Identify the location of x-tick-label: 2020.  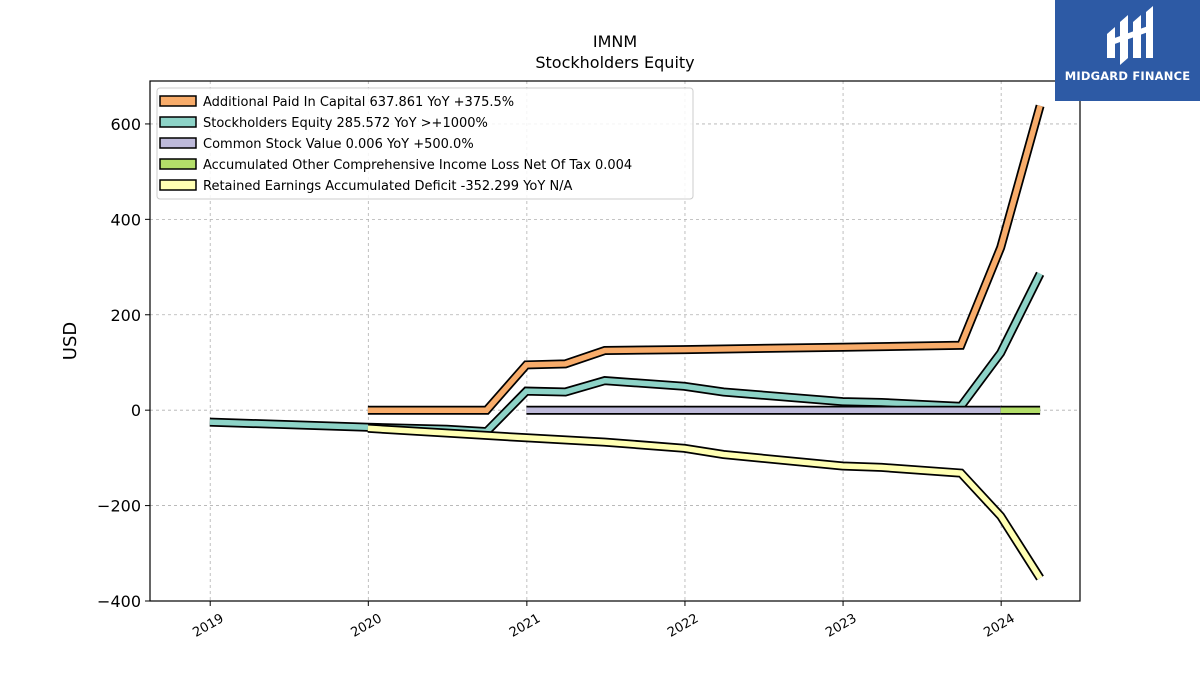
(366, 626).